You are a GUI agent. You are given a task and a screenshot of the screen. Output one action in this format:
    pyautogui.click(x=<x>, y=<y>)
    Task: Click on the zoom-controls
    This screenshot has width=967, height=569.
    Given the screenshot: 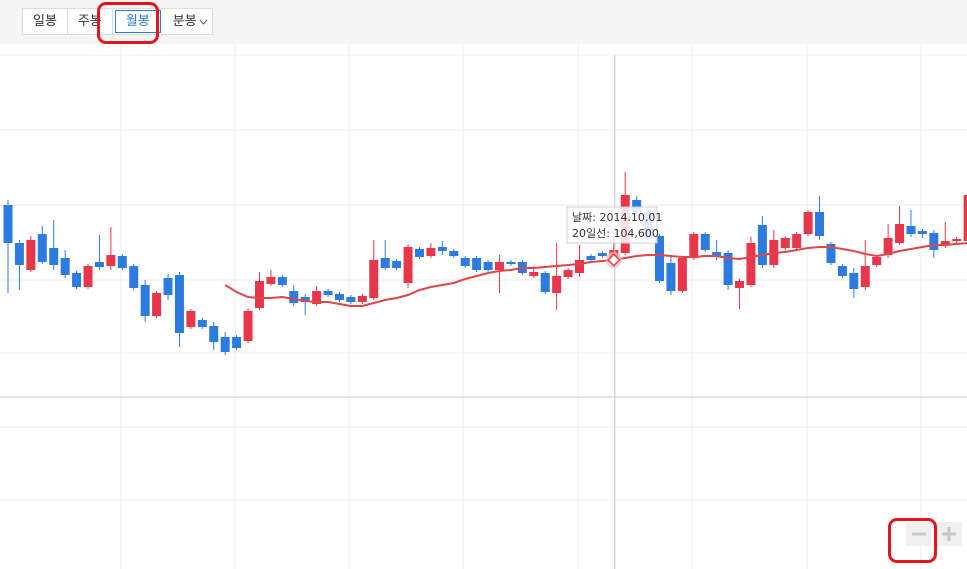 What is the action you would take?
    pyautogui.click(x=934, y=534)
    